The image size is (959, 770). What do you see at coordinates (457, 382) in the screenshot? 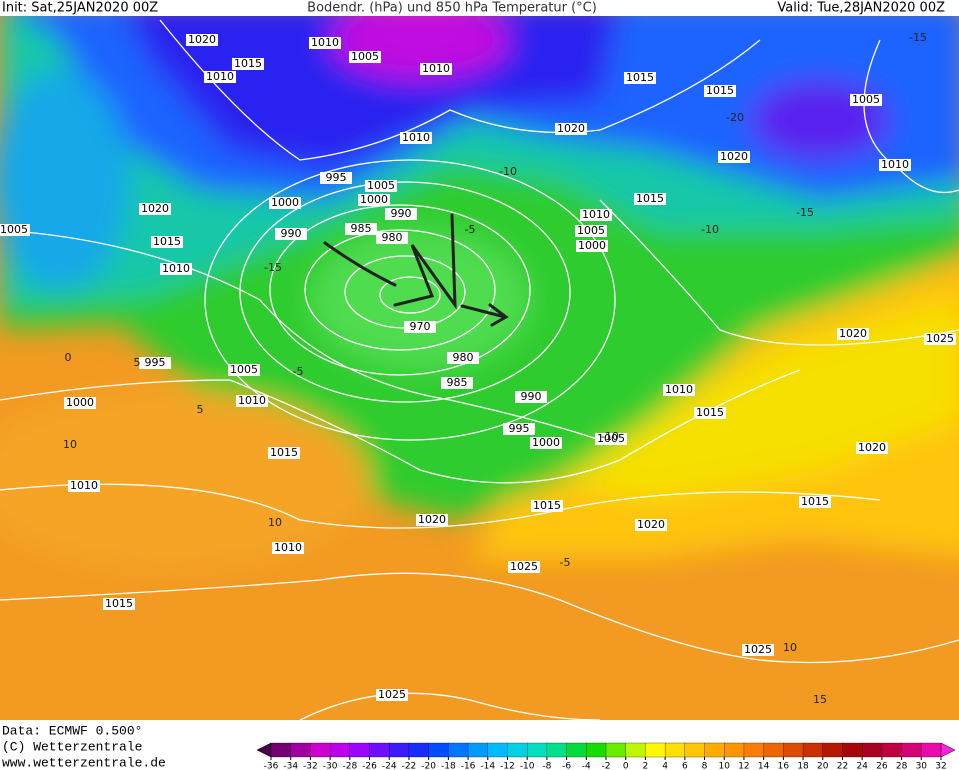
I see `isobar-label: 985` at bounding box center [457, 382].